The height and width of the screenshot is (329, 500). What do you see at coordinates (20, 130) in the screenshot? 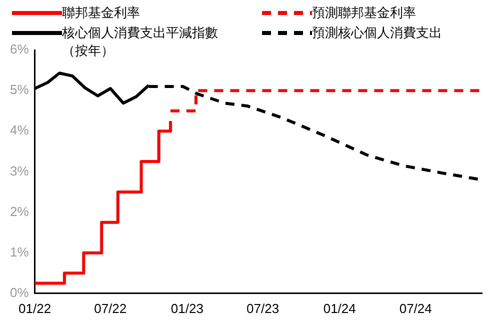
I see `y-tick-label: 4%` at bounding box center [20, 130].